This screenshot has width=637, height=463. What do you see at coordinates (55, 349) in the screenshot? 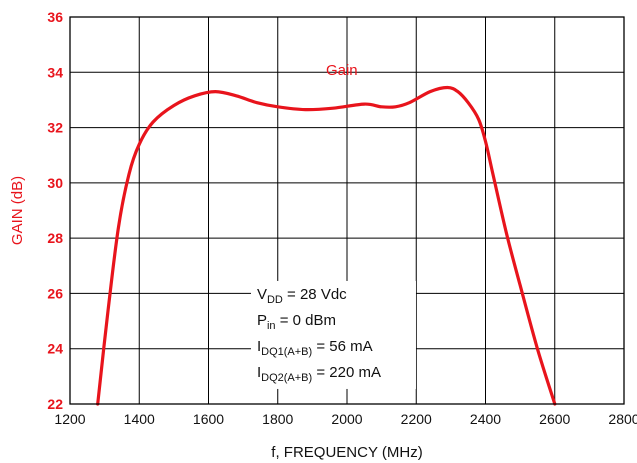
I see `y-tick-24: 24` at bounding box center [55, 349].